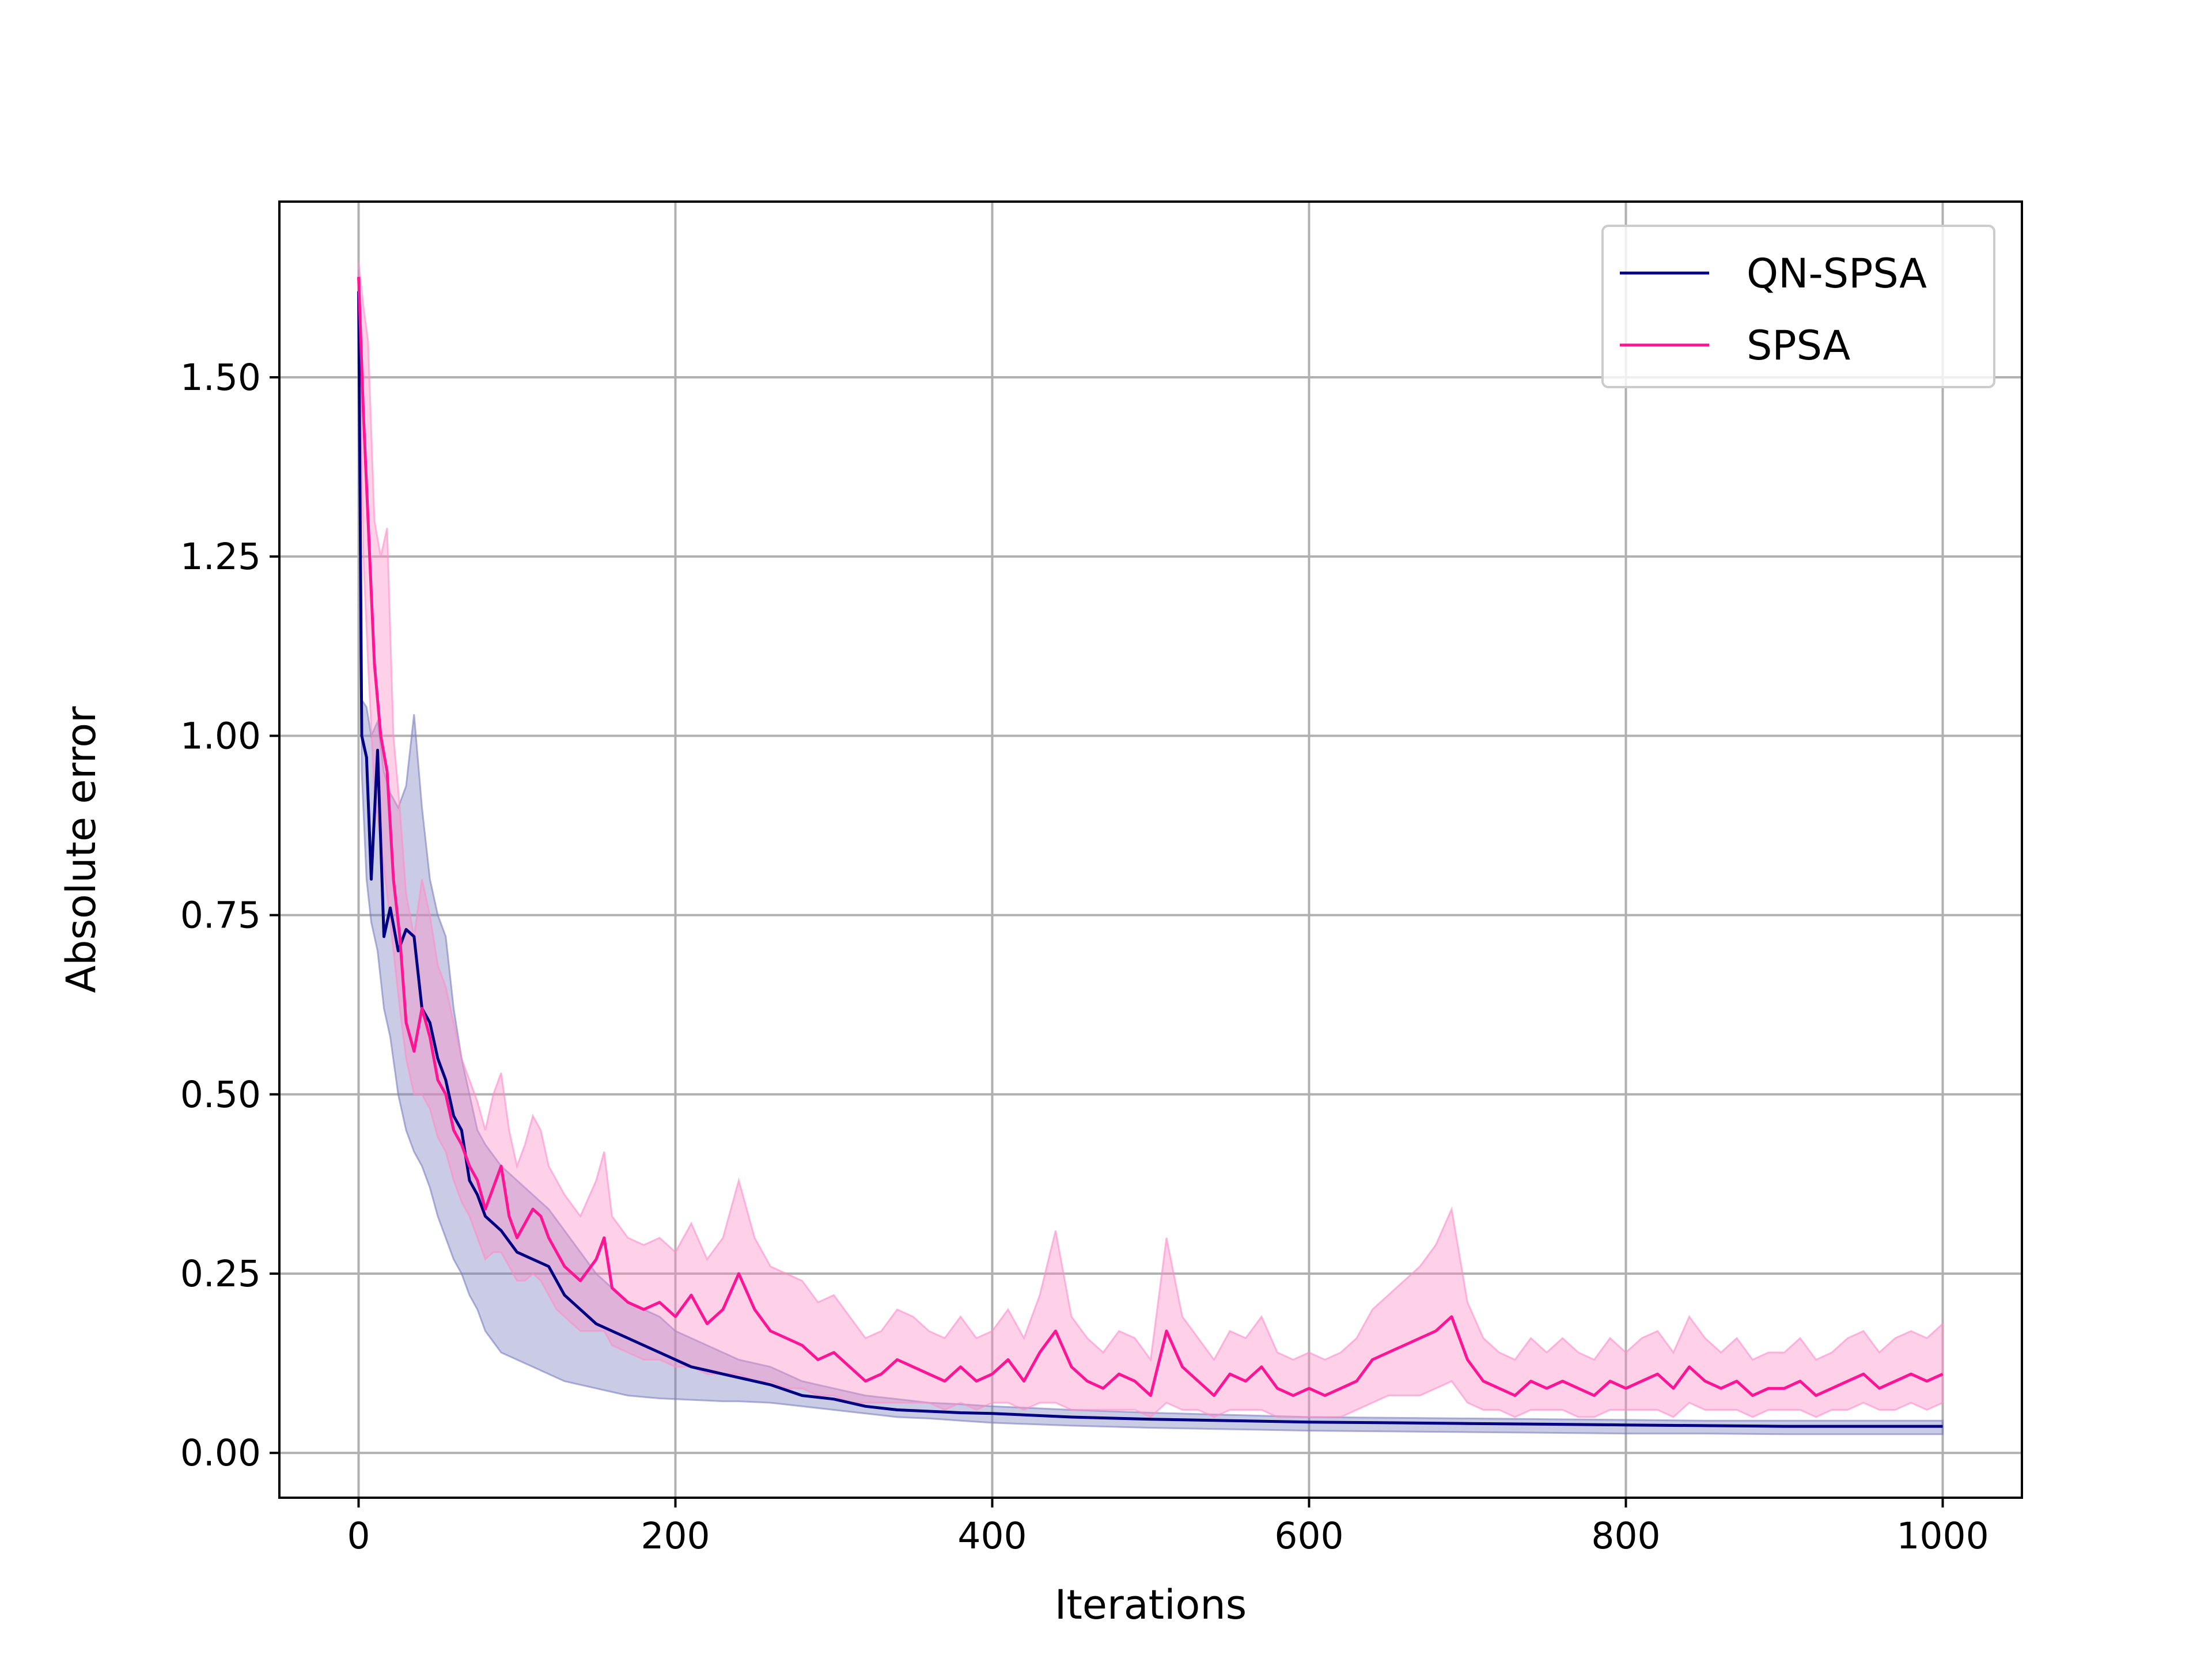 This screenshot has height=1659, width=2212. What do you see at coordinates (220, 378) in the screenshot?
I see `y-tick-label: 1.50` at bounding box center [220, 378].